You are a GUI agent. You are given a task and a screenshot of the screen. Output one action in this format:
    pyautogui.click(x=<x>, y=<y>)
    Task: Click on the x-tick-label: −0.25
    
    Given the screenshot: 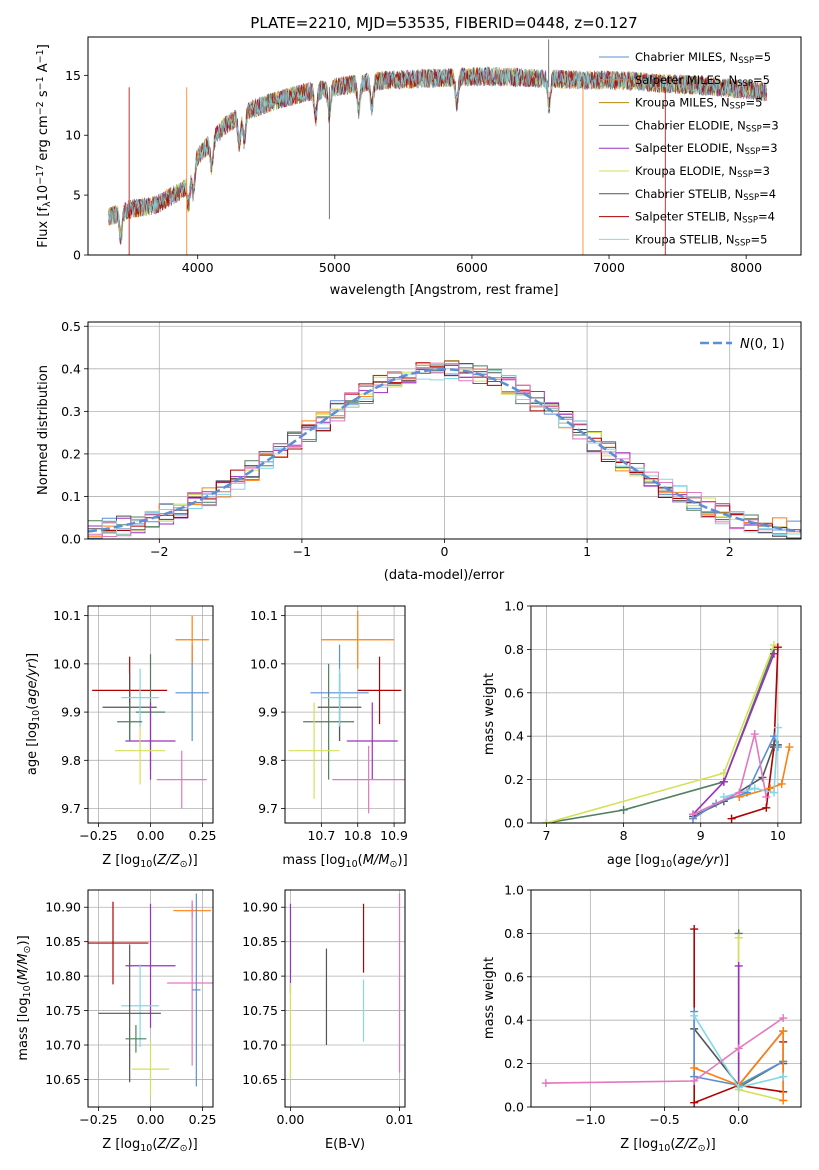 What is the action you would take?
    pyautogui.click(x=98, y=1119)
    